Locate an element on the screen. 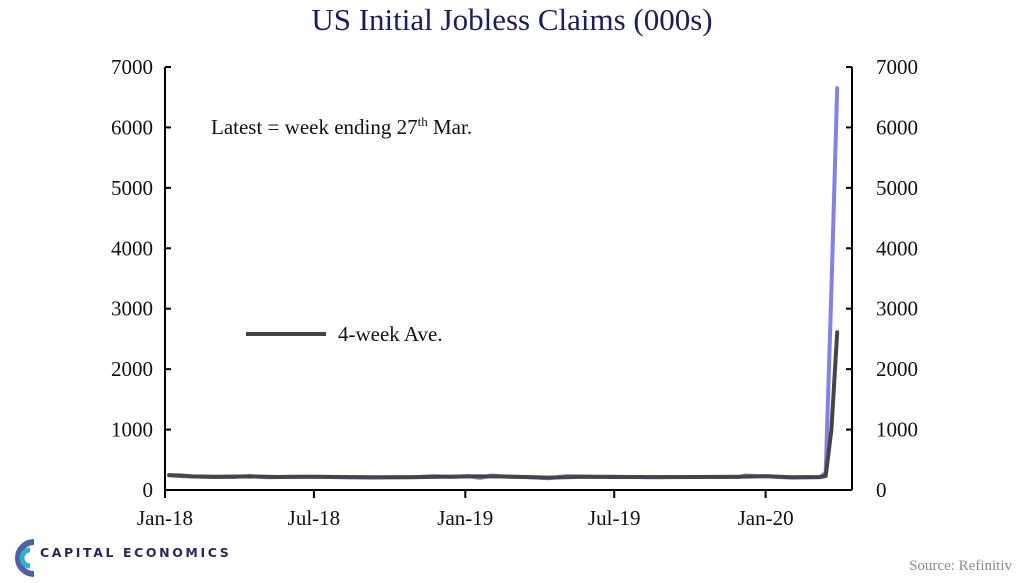 The width and height of the screenshot is (1024, 583). y-tick-label-right: 3000 is located at coordinates (897, 309).